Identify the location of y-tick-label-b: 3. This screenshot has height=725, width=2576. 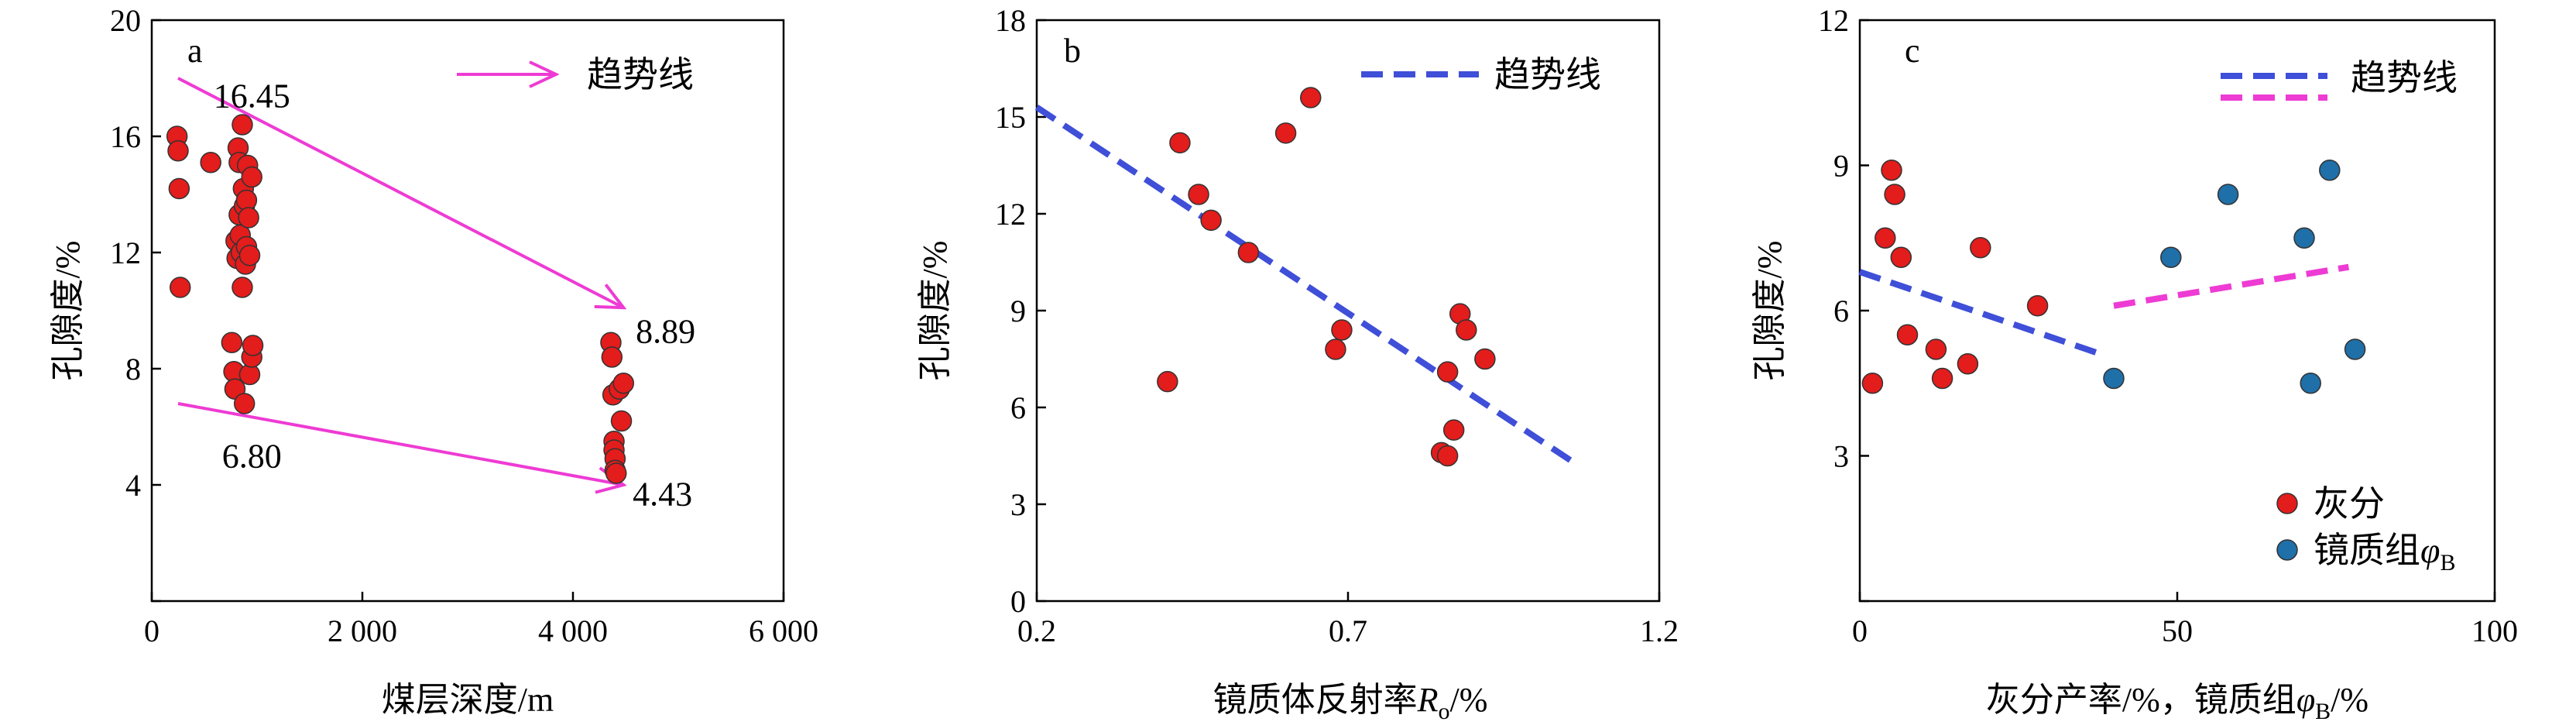
(1018, 504).